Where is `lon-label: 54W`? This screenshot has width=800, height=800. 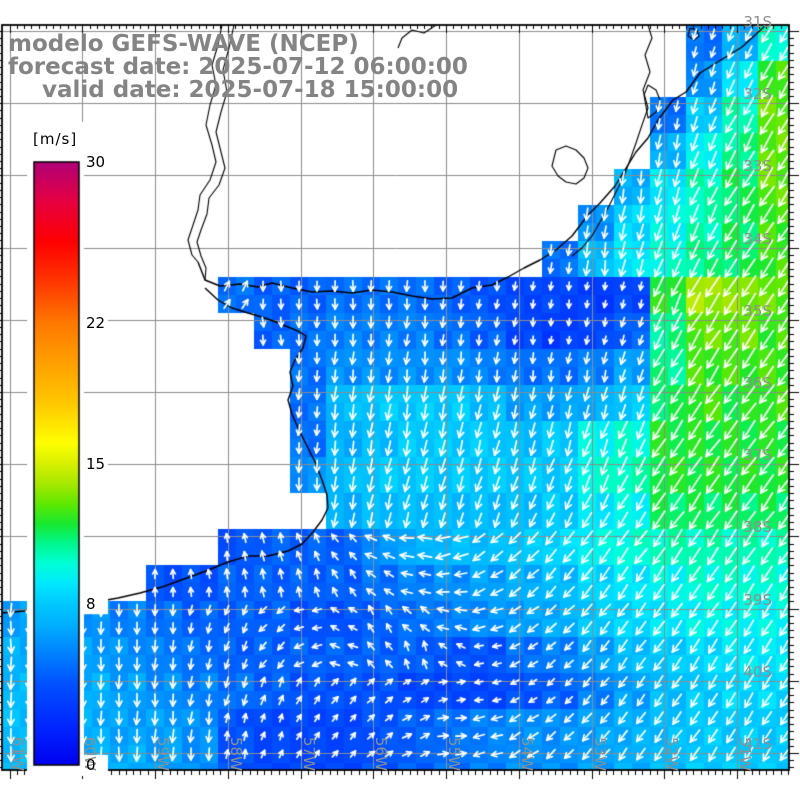 lon-label: 54W is located at coordinates (526, 754).